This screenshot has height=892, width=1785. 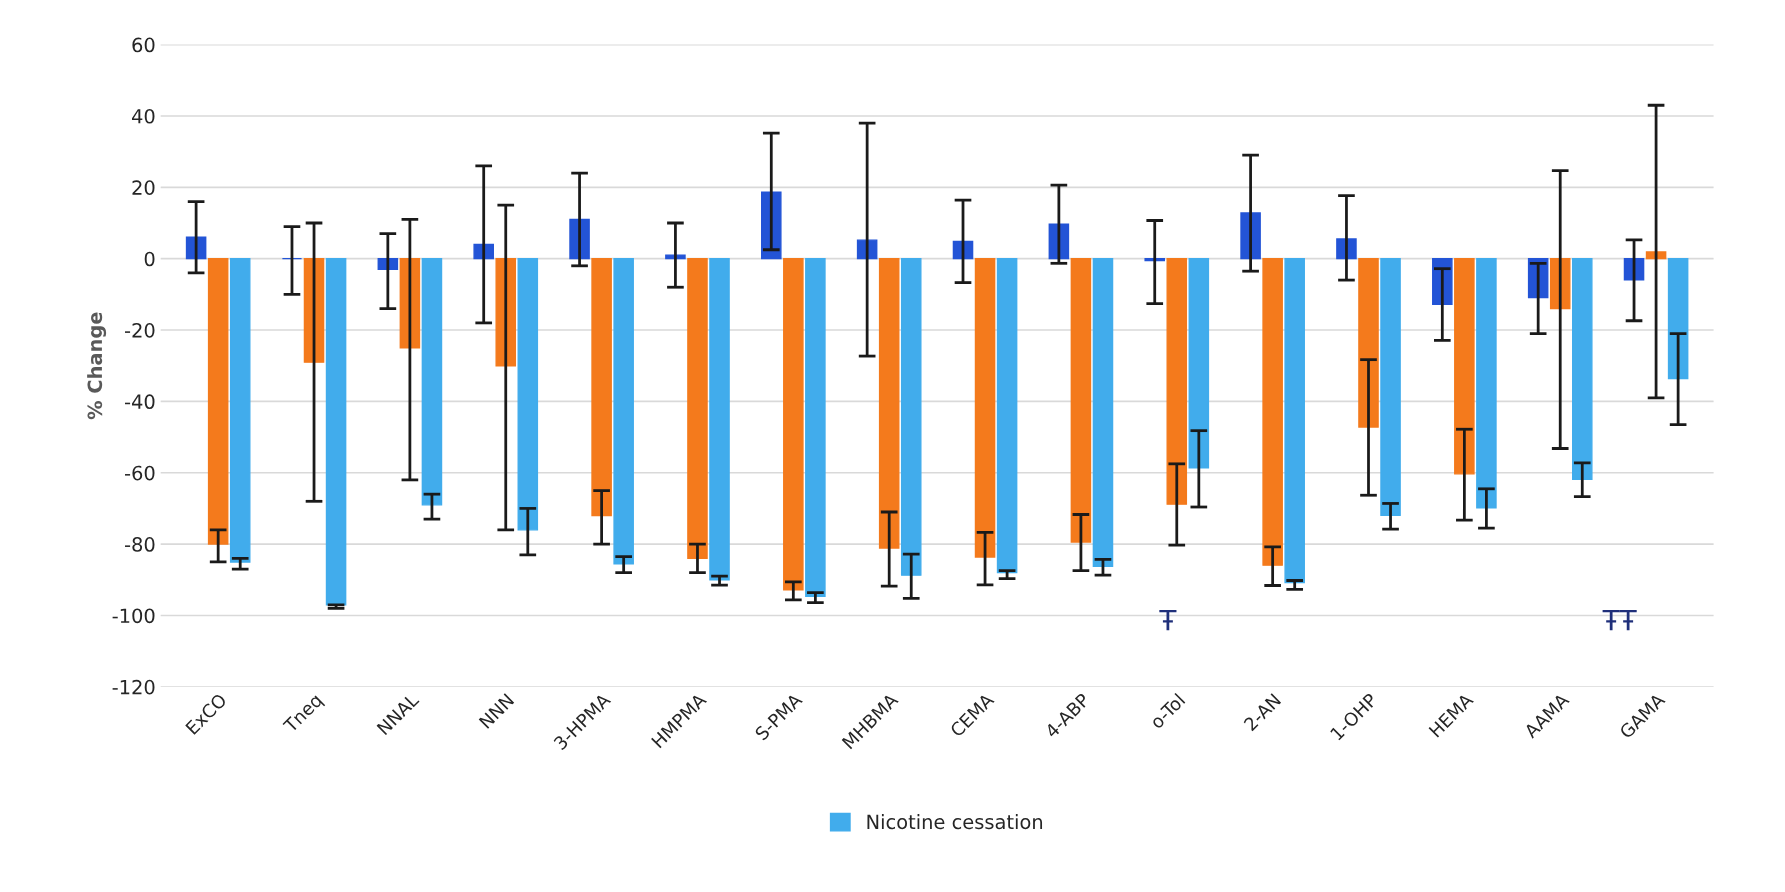 I want to click on annotation: ŦŦ, so click(x=1619, y=620).